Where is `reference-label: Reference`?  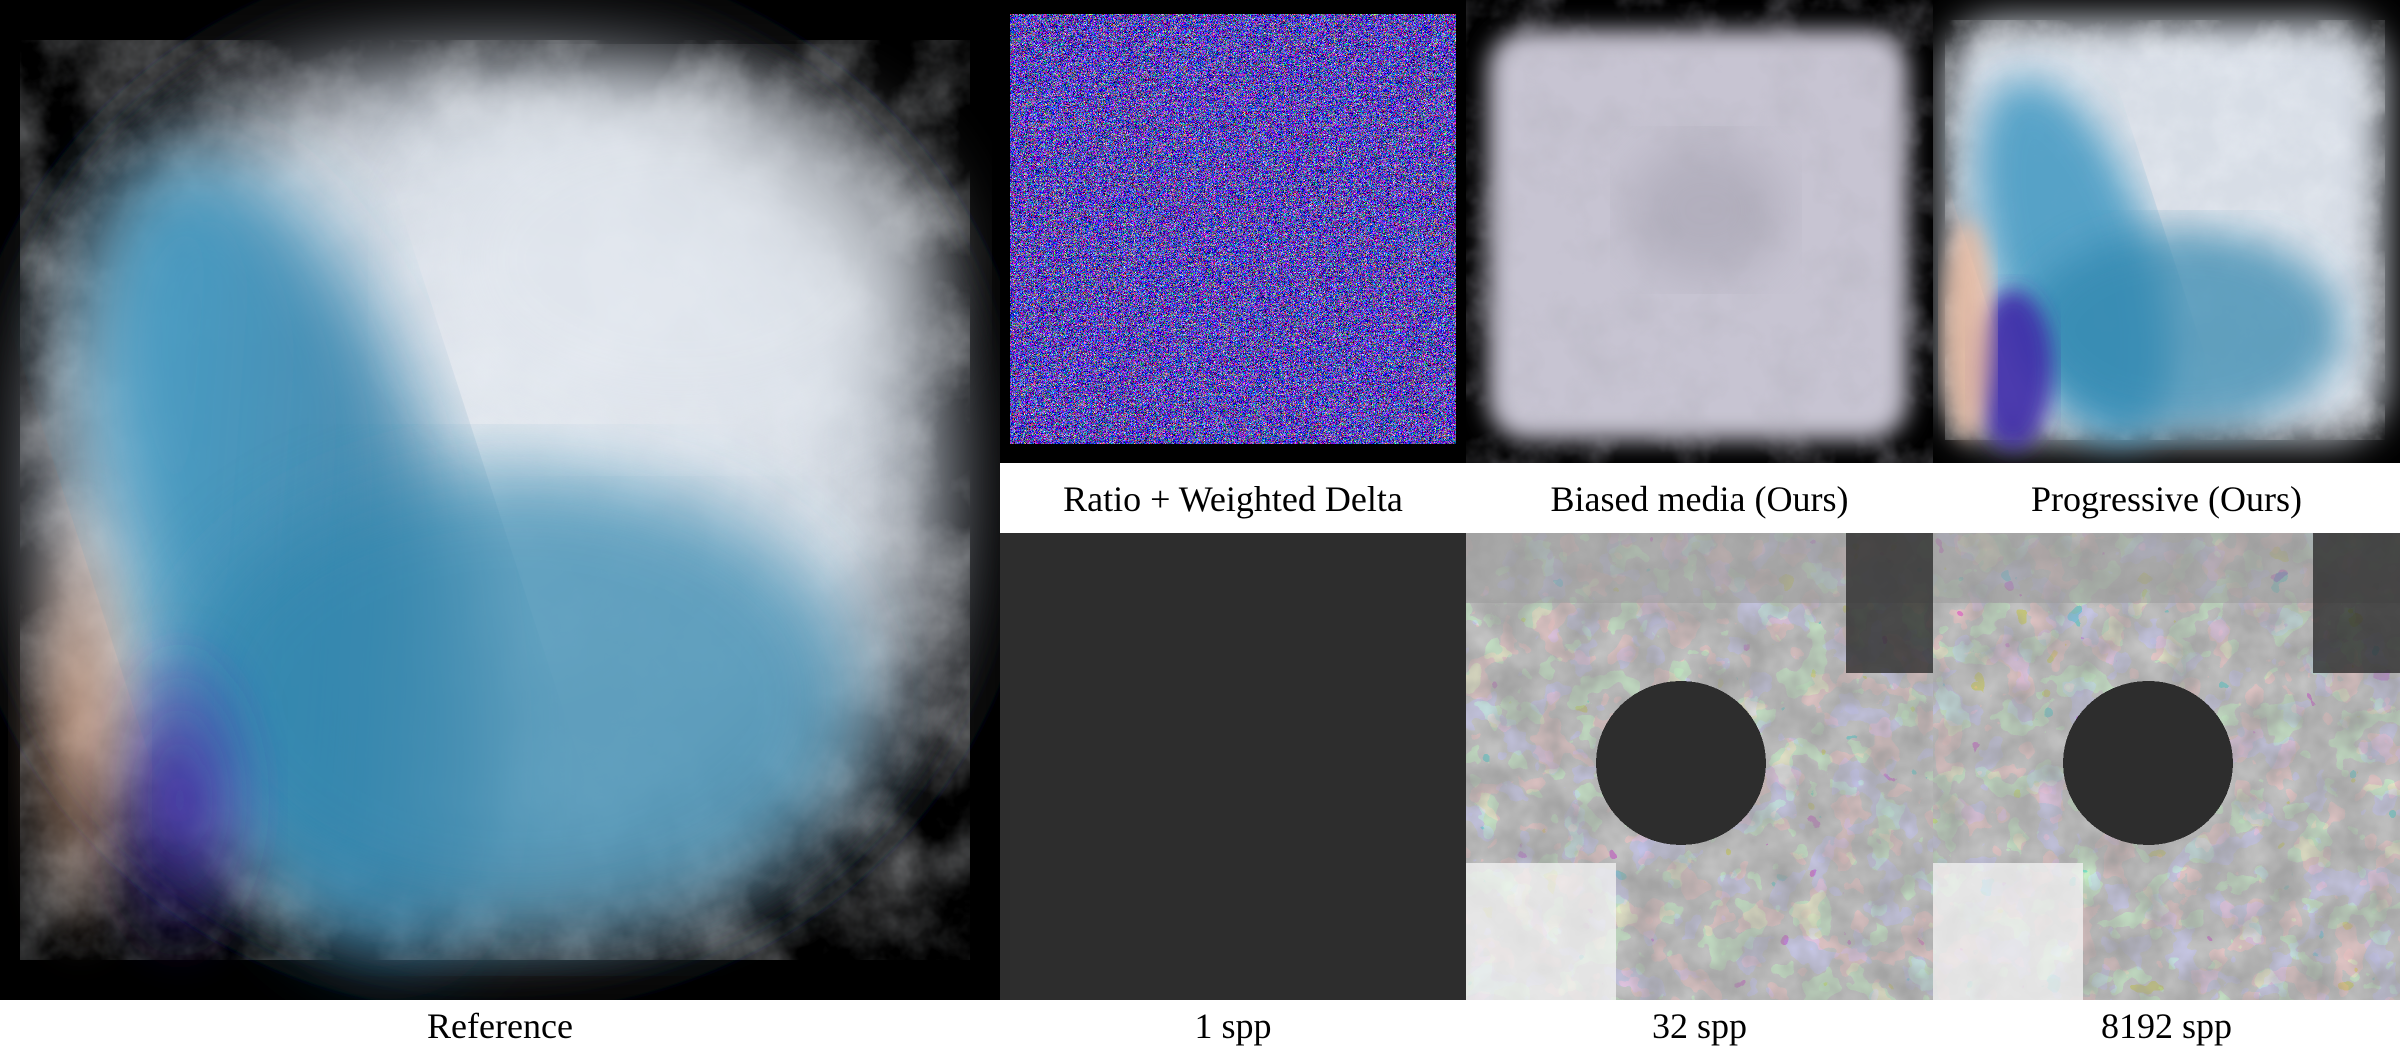
reference-label: Reference is located at coordinates (500, 1026).